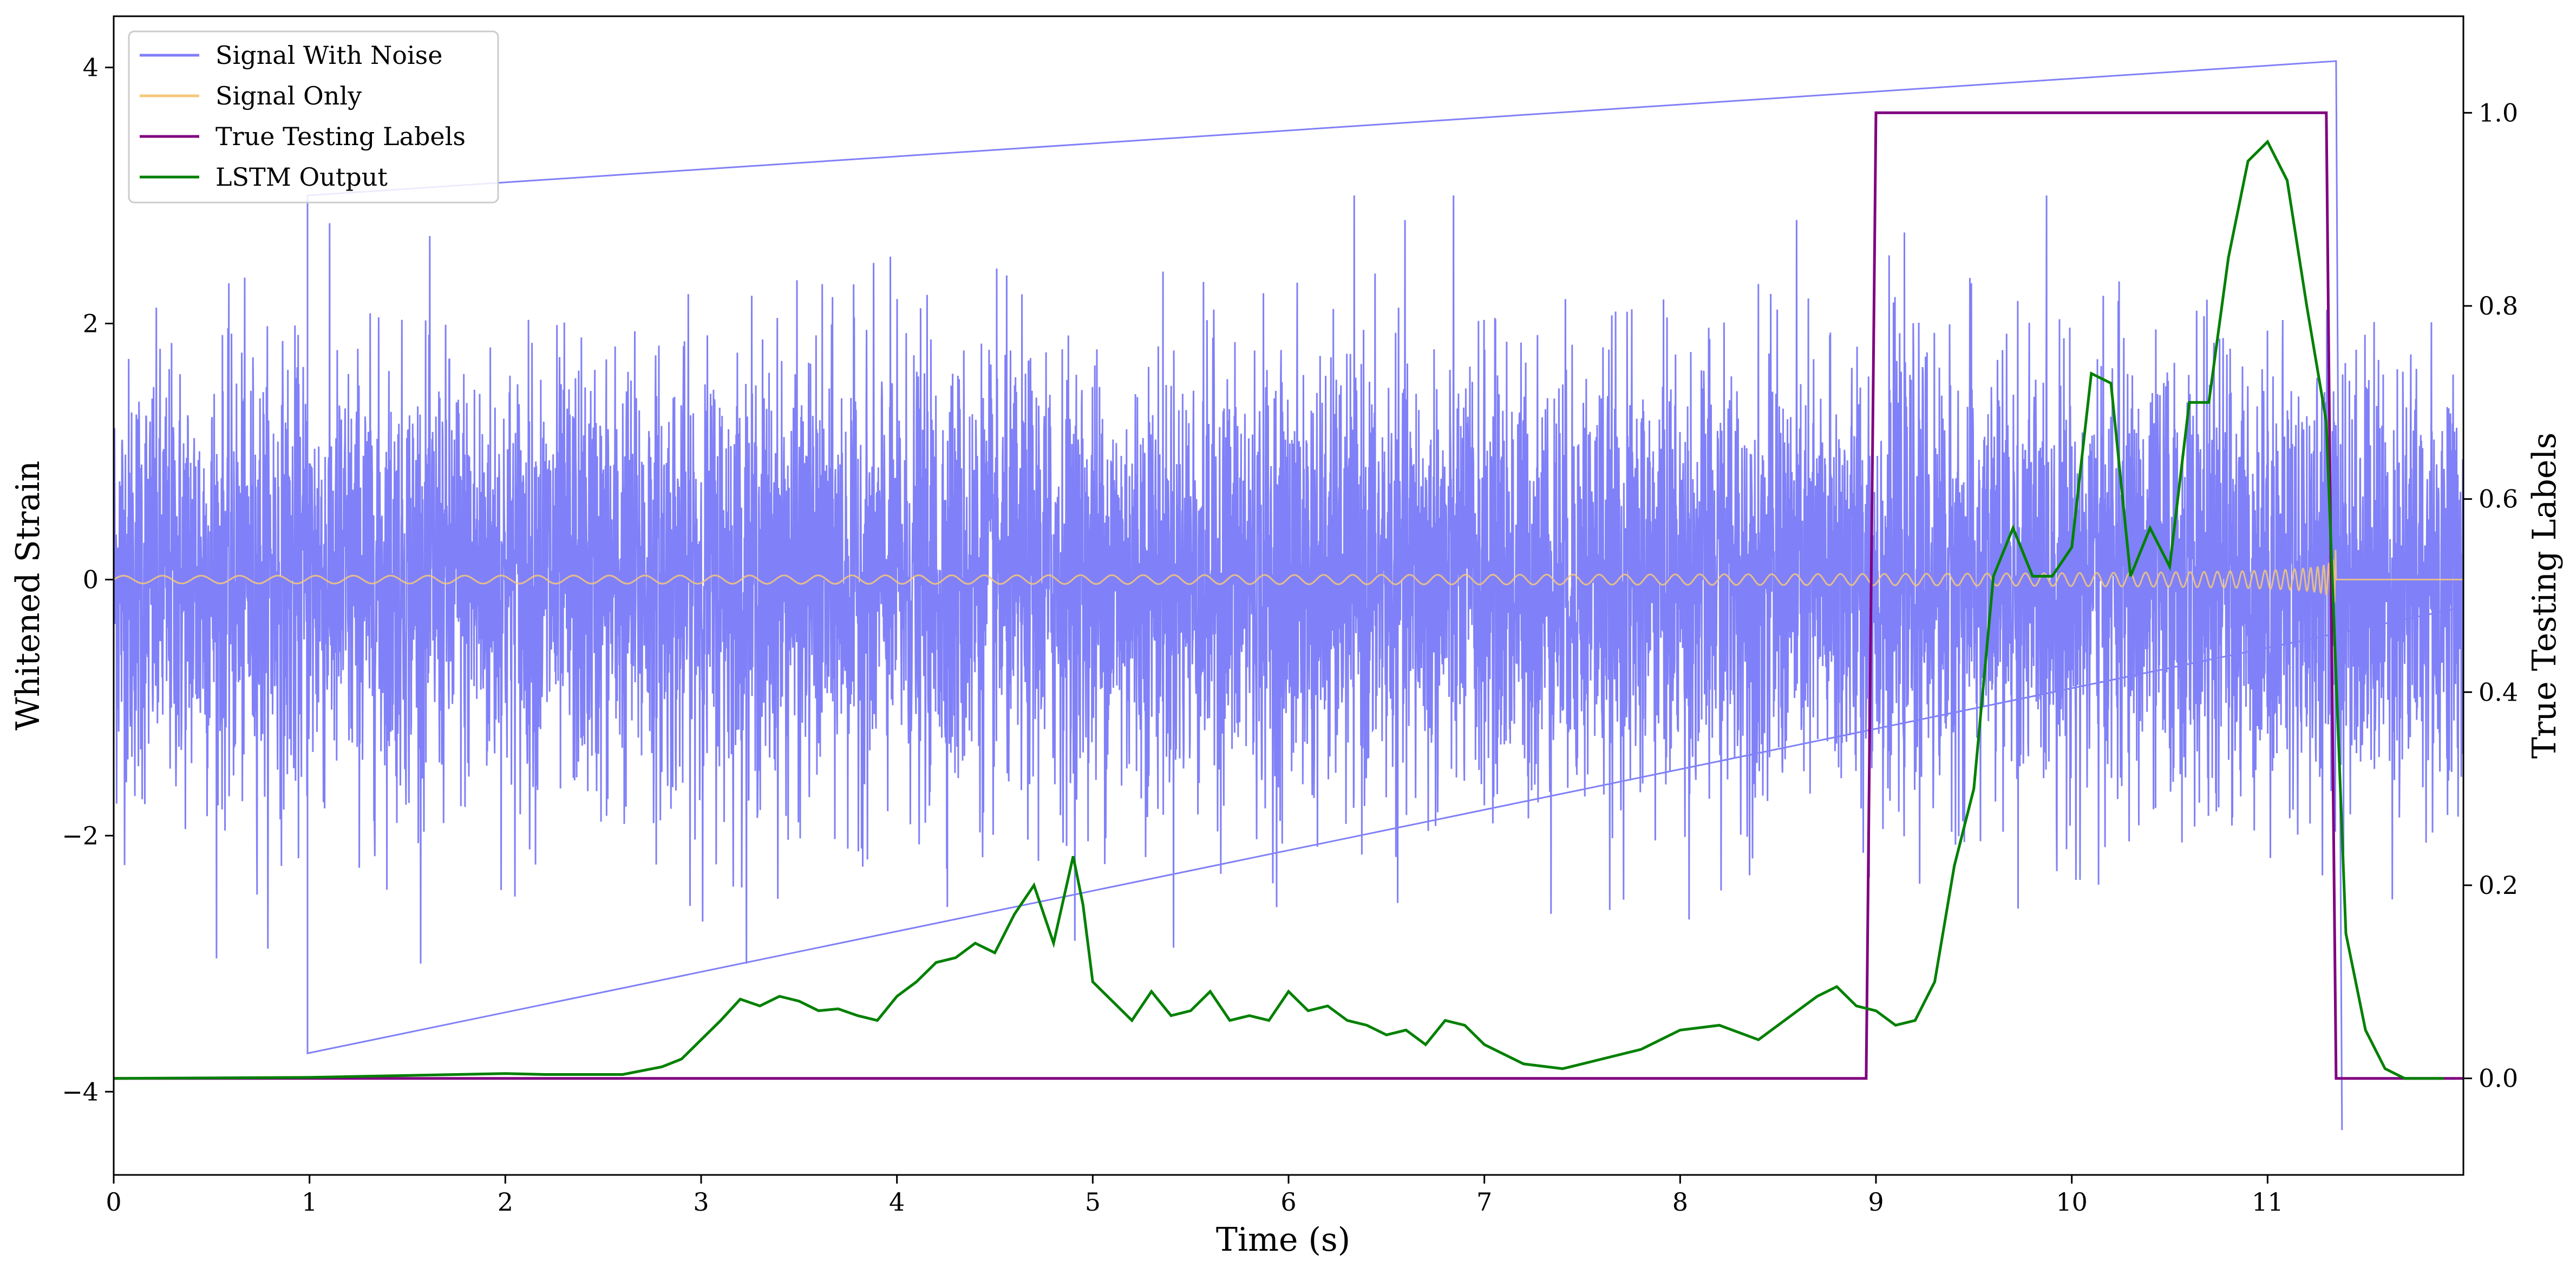  I want to click on x-tick-label: 5, so click(1093, 1202).